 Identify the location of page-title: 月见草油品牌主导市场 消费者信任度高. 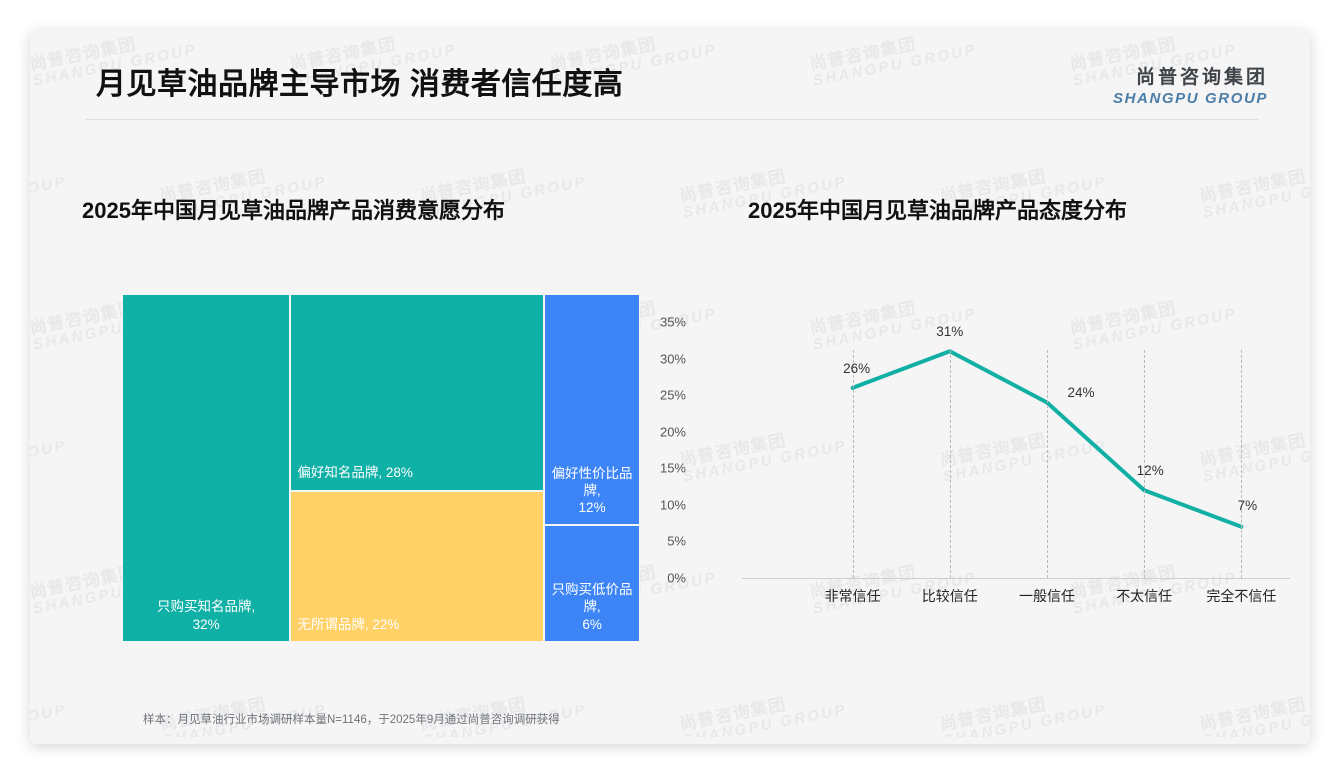
(360, 84).